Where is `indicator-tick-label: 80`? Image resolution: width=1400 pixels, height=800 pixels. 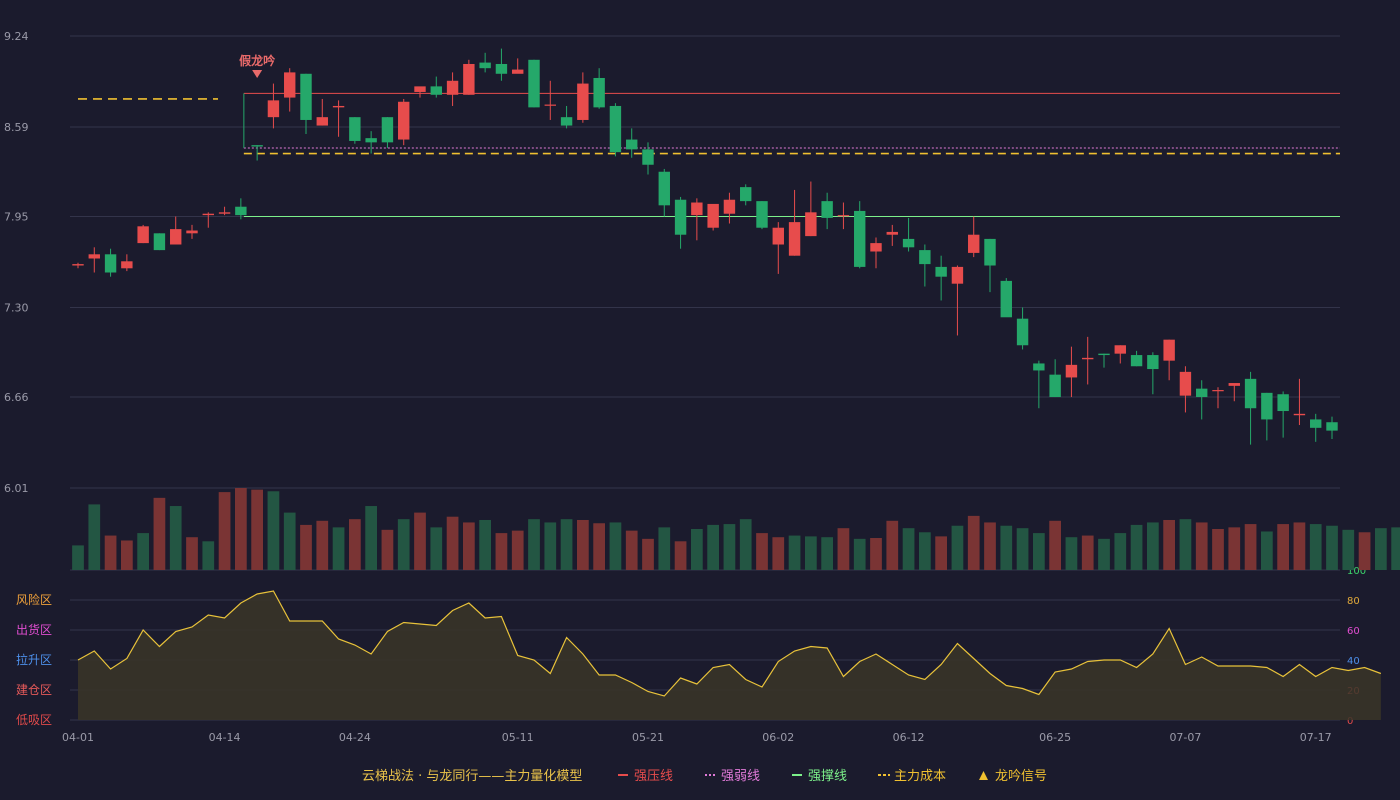
indicator-tick-label: 80 is located at coordinates (1353, 601).